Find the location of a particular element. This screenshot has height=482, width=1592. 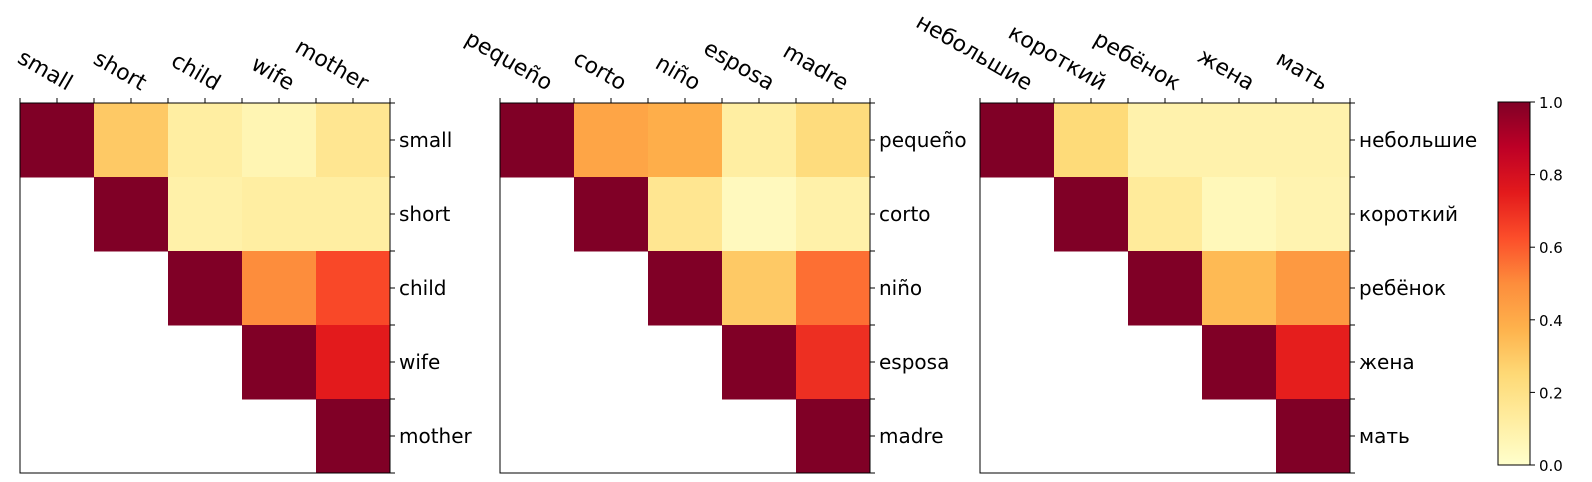

y-tick-label: мать is located at coordinates (1384, 436).